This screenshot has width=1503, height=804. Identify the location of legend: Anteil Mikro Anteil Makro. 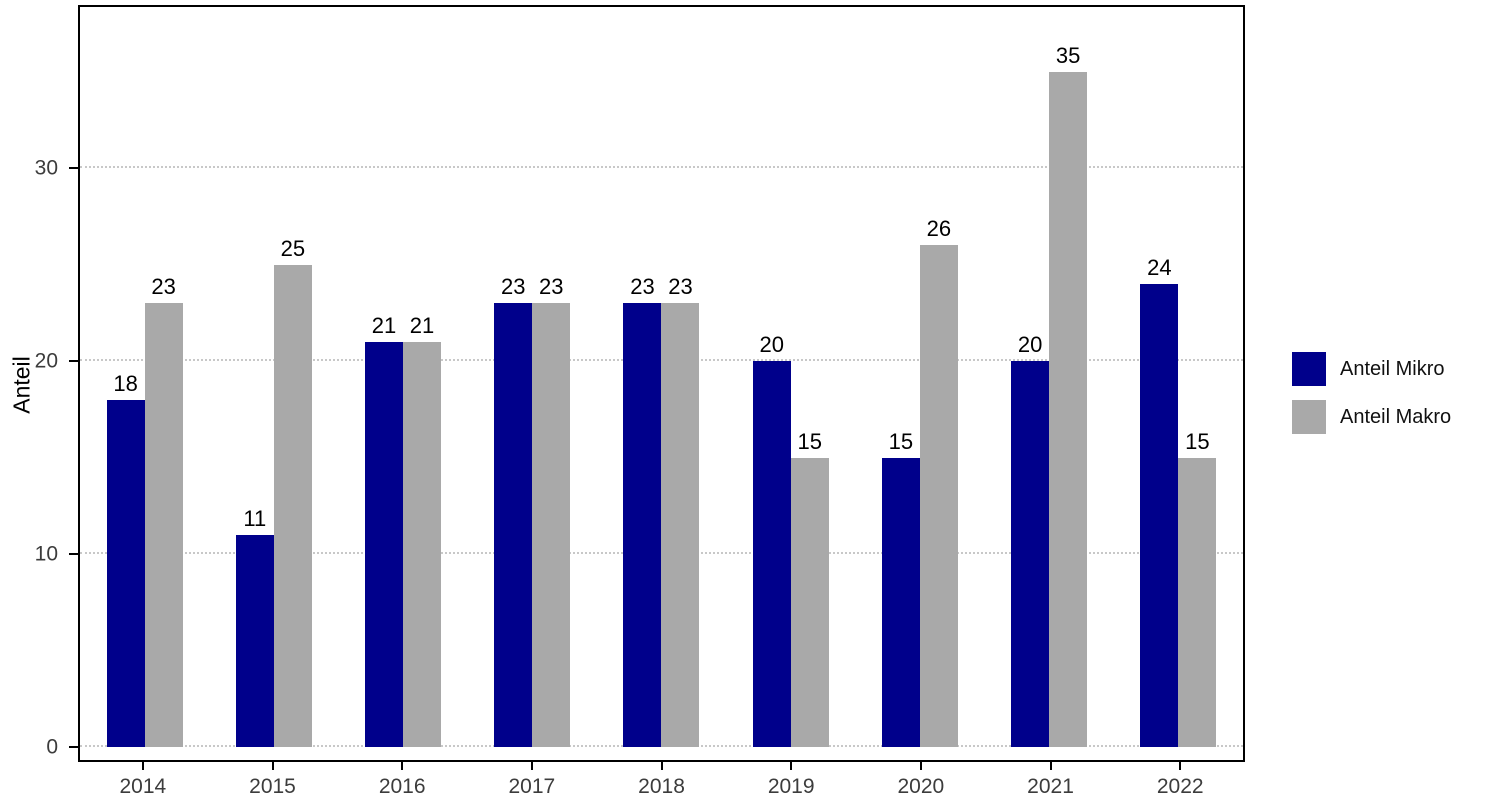
(1371, 393).